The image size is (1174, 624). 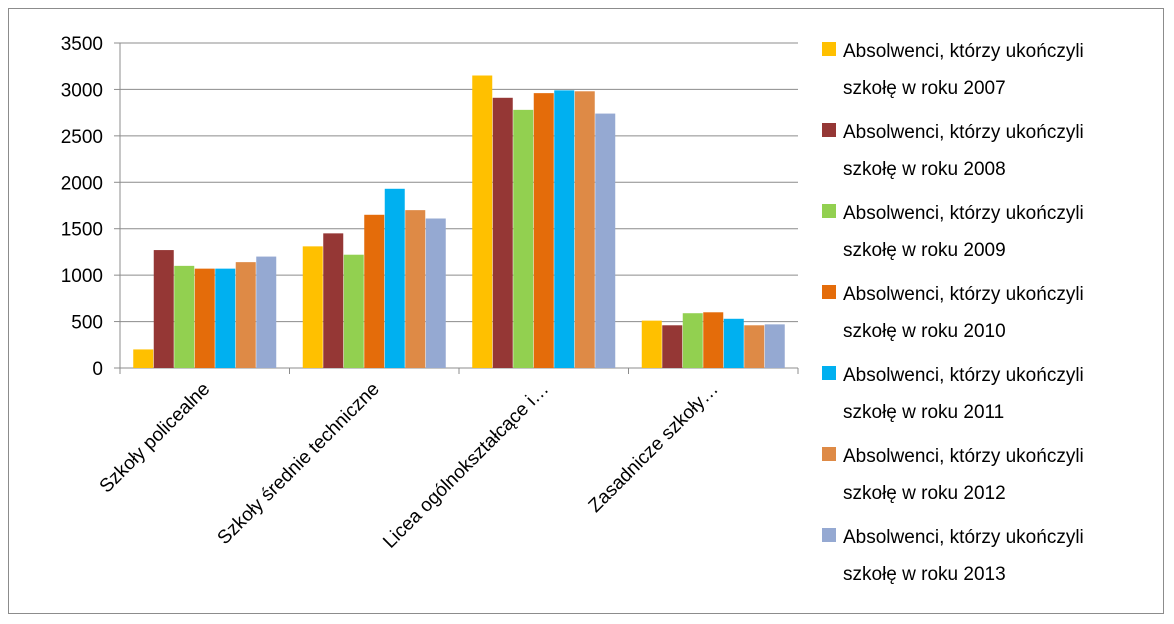 I want to click on y-tick-label: 1000, so click(x=82, y=276).